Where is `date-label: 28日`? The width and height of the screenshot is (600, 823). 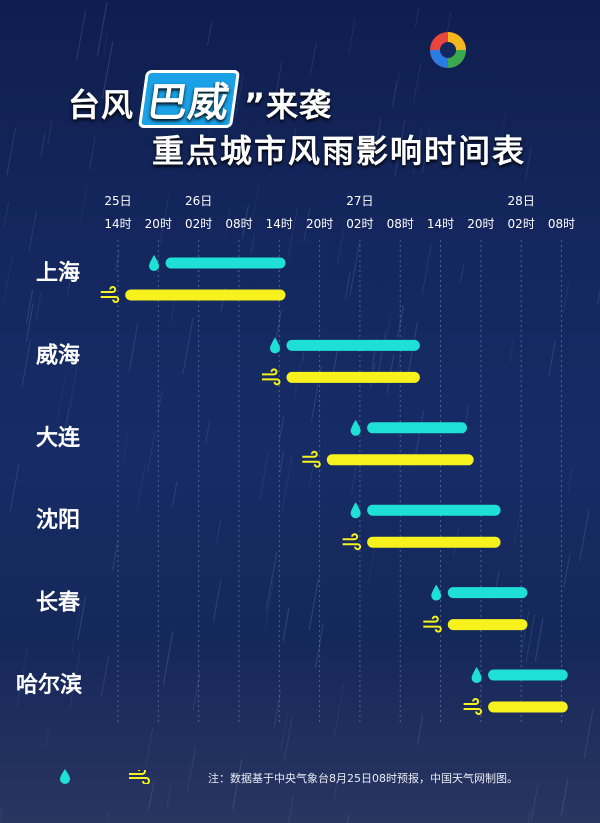
date-label: 28日 is located at coordinates (521, 201).